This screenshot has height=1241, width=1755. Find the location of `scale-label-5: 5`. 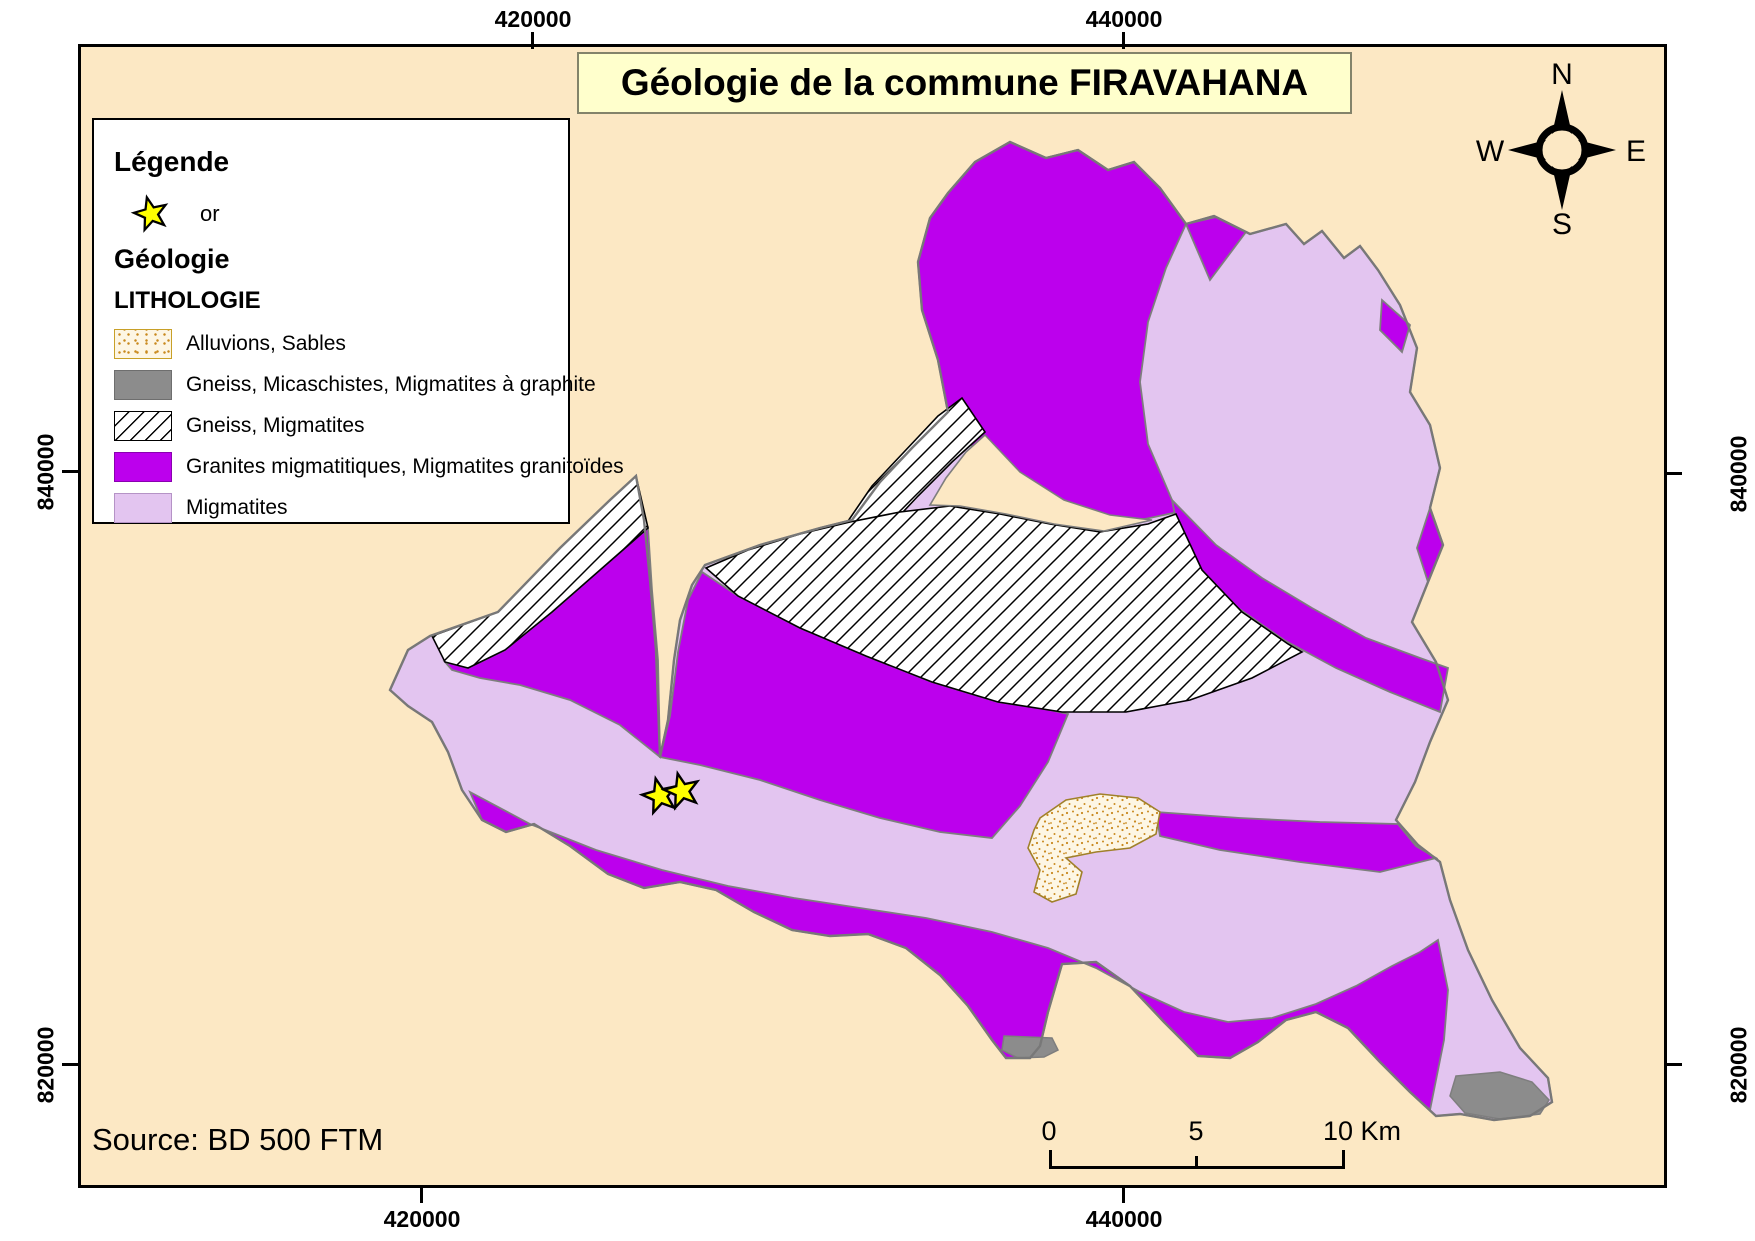

scale-label-5: 5 is located at coordinates (1196, 1131).